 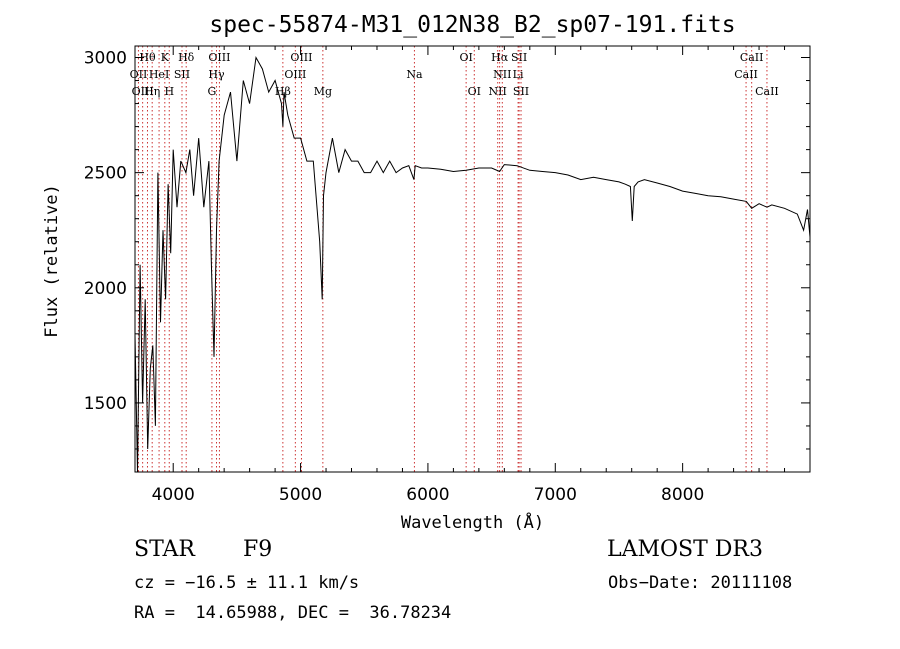 What do you see at coordinates (105, 289) in the screenshot?
I see `y-tick-label: 2000` at bounding box center [105, 289].